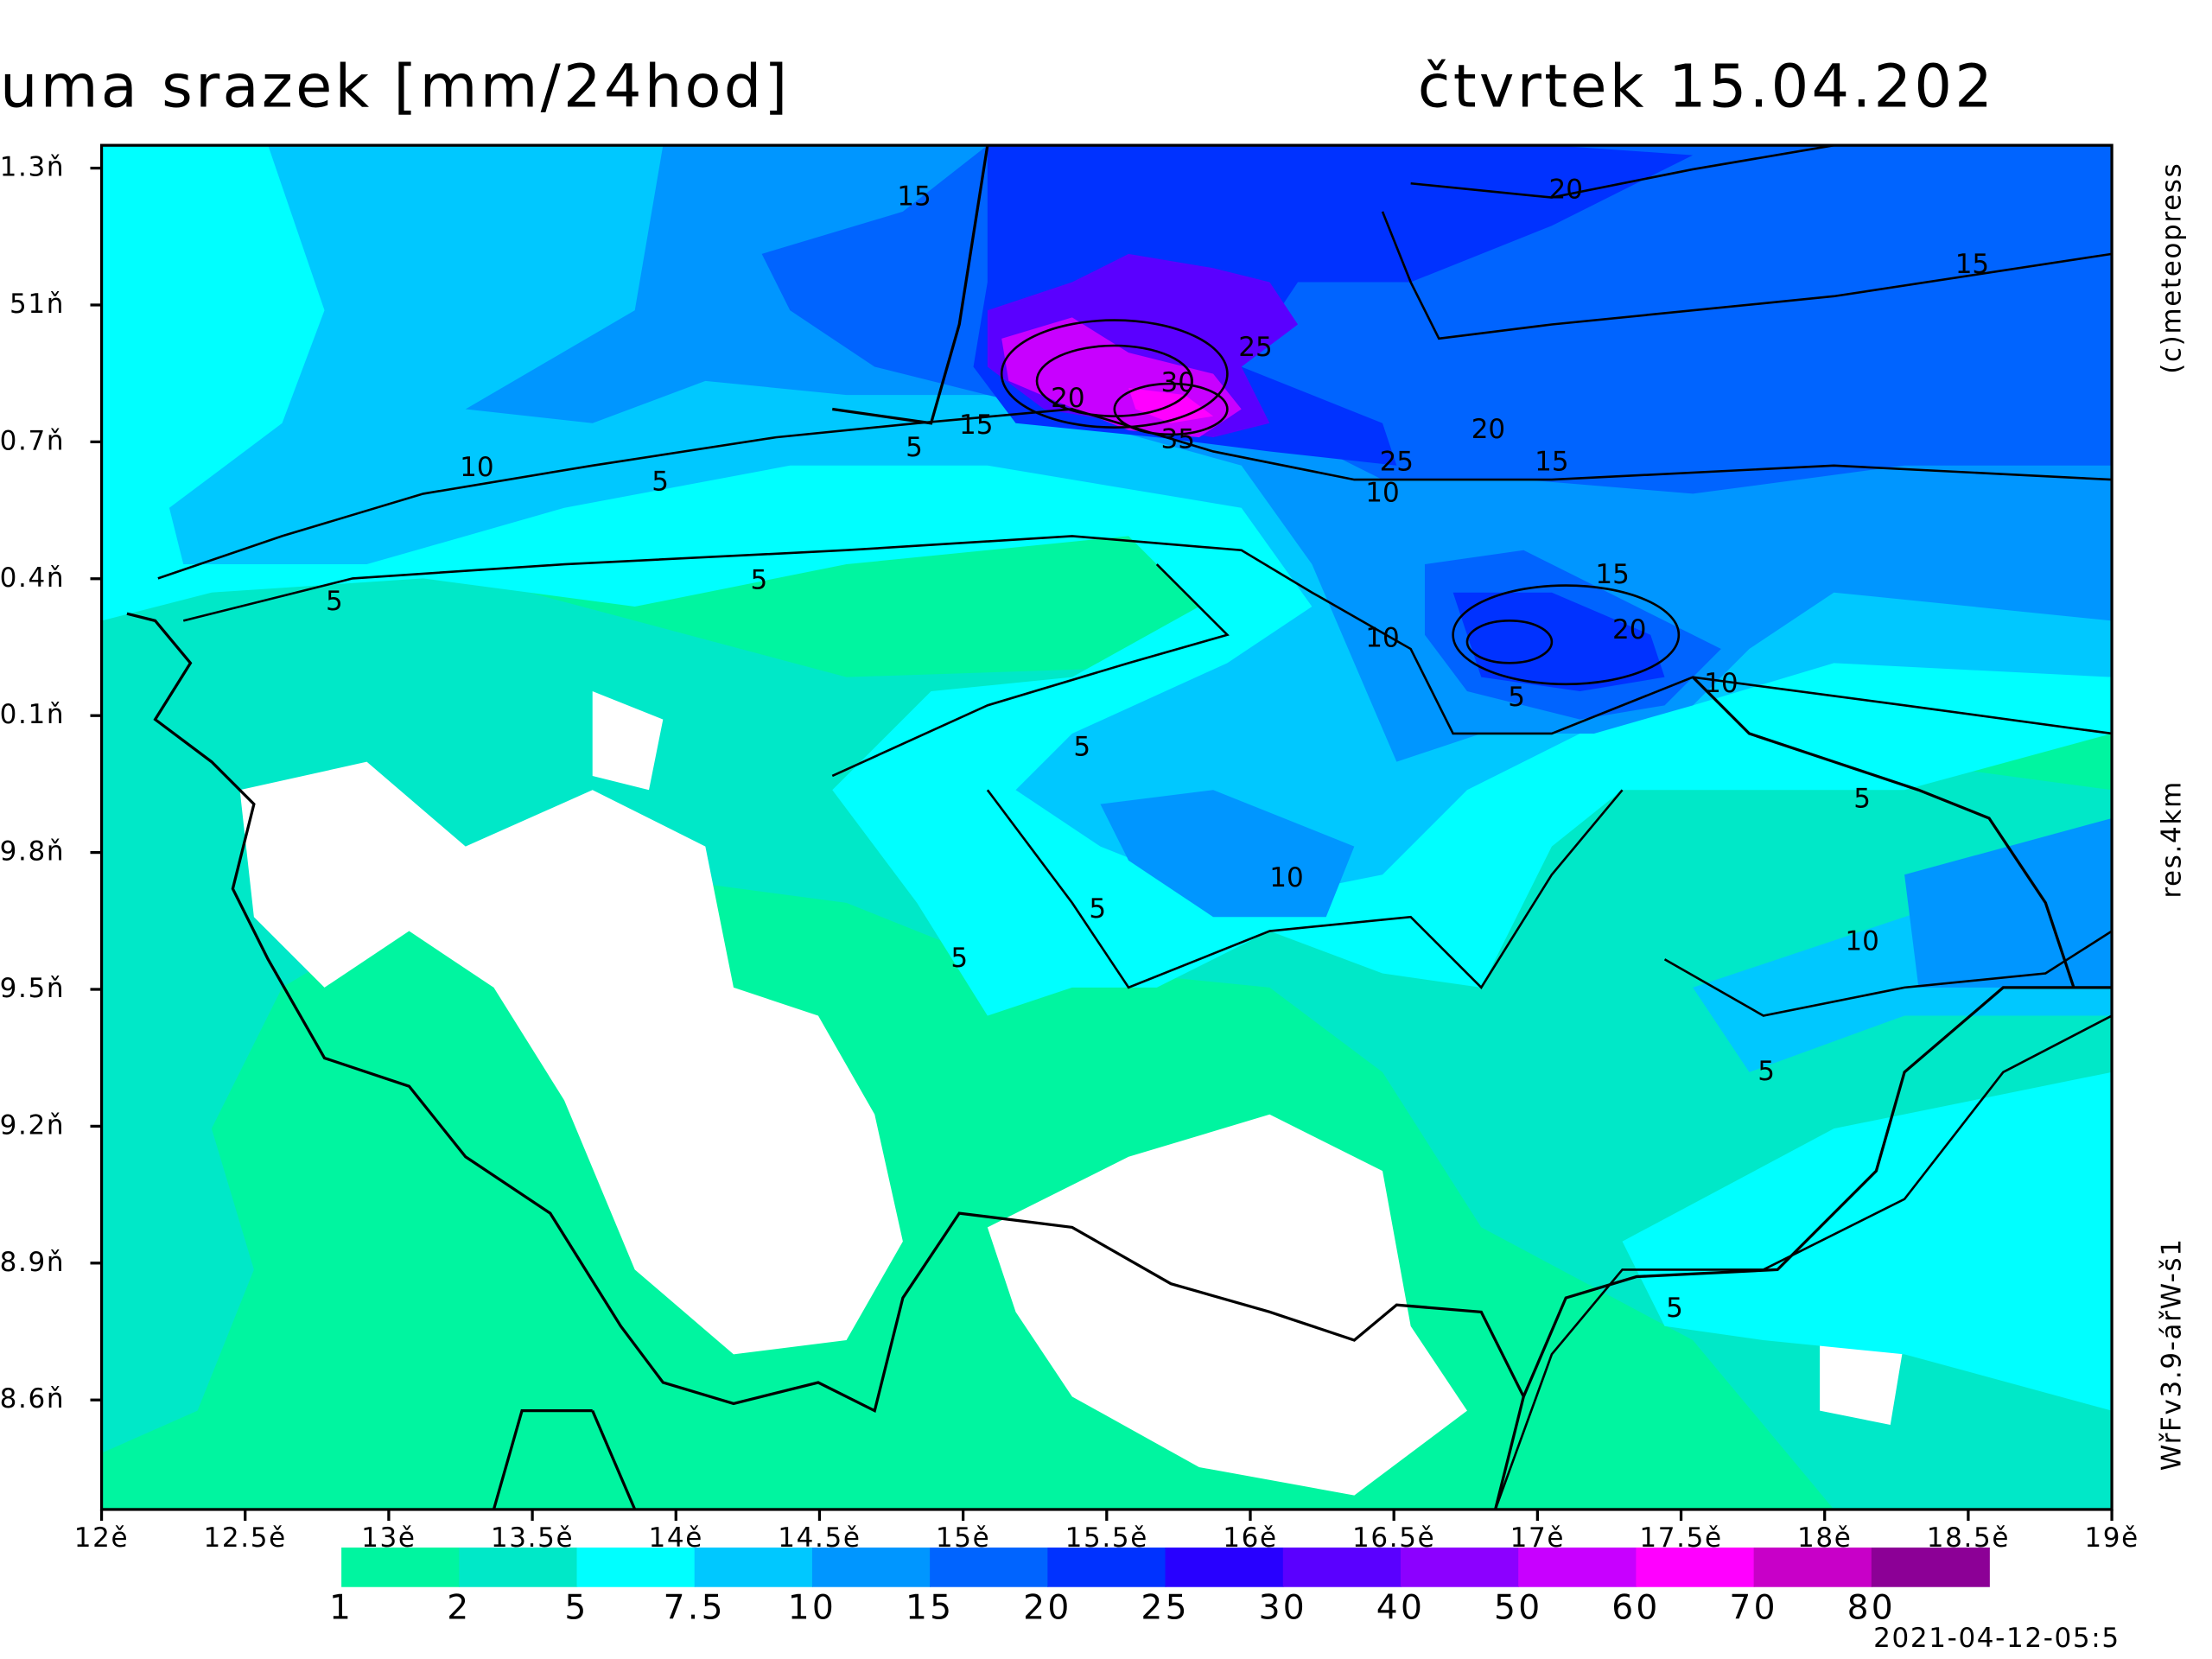 This screenshot has height=1659, width=2212. What do you see at coordinates (1400, 1607) in the screenshot?
I see `colorbar-label: 40` at bounding box center [1400, 1607].